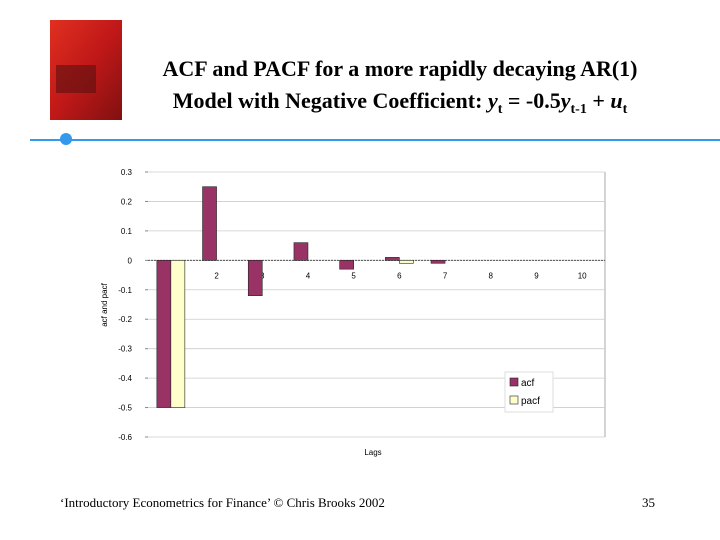  What do you see at coordinates (445, 275) in the screenshot?
I see `x-tick-label: 7` at bounding box center [445, 275].